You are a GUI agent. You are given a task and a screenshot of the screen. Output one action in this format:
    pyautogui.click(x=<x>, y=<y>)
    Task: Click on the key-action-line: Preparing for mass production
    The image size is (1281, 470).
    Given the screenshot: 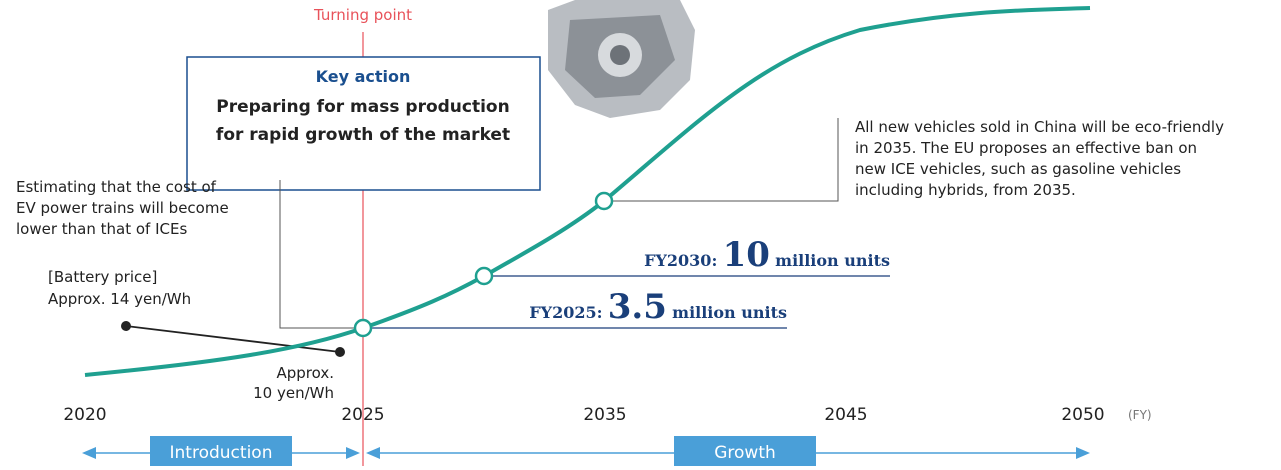 What is the action you would take?
    pyautogui.click(x=362, y=107)
    